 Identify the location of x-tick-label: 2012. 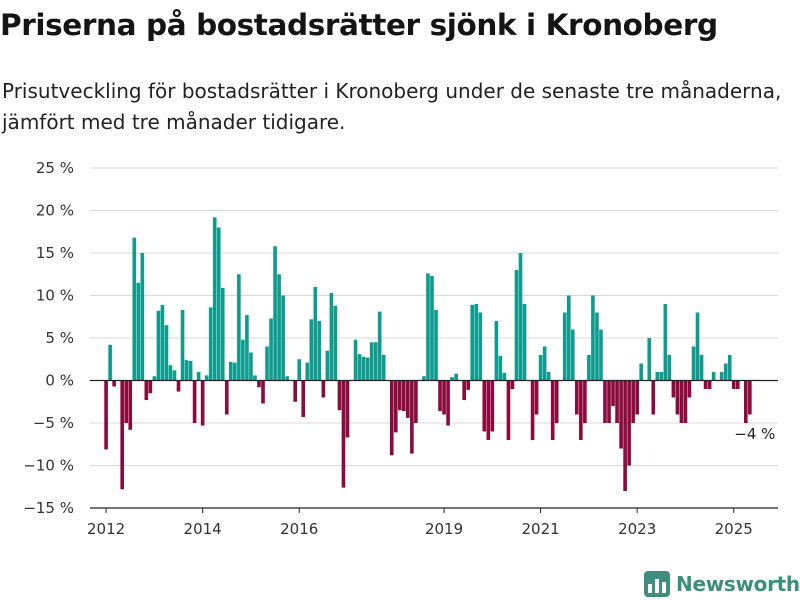
(106, 529).